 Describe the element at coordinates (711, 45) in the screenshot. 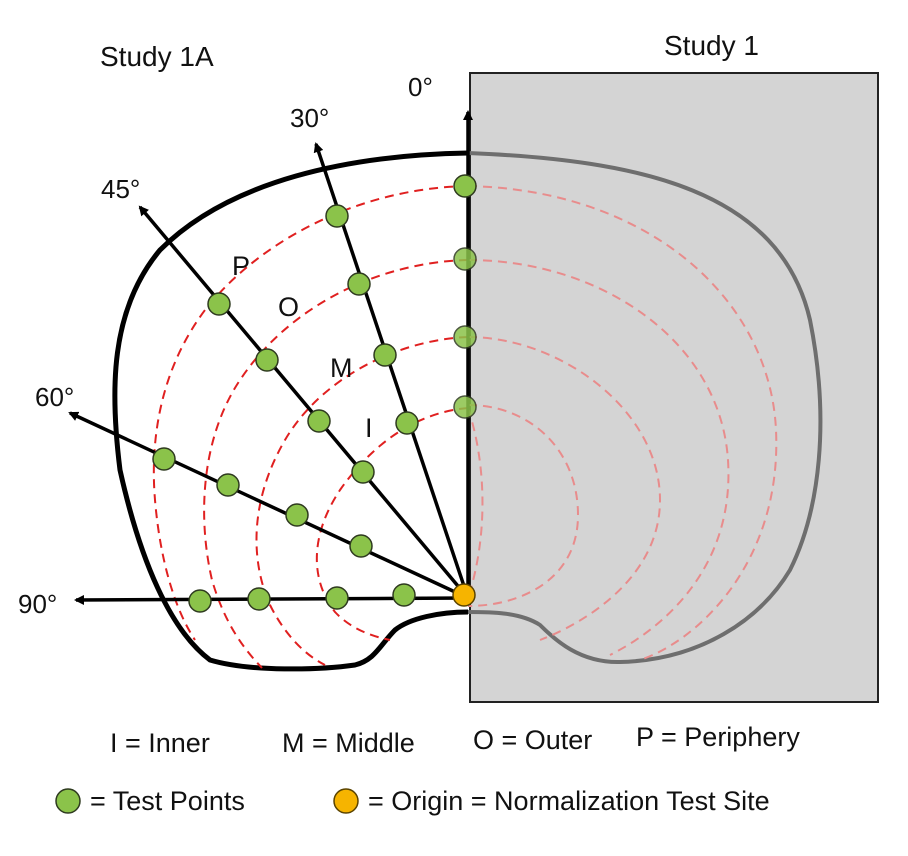

I see `title-study1: Study 1` at that location.